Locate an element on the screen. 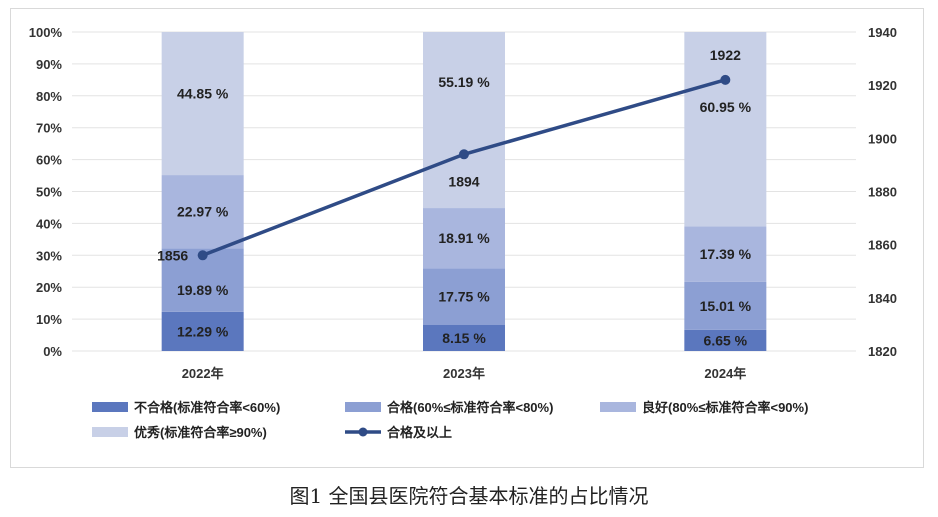  y-left-tick-label: 40% is located at coordinates (49, 223).